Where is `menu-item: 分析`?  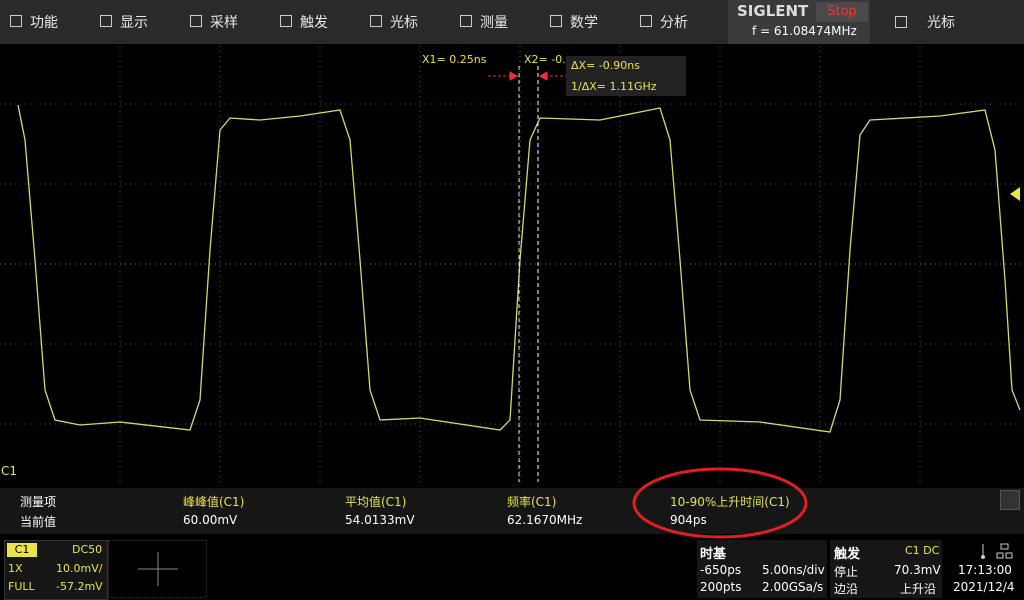
menu-item: 分析 is located at coordinates (674, 23).